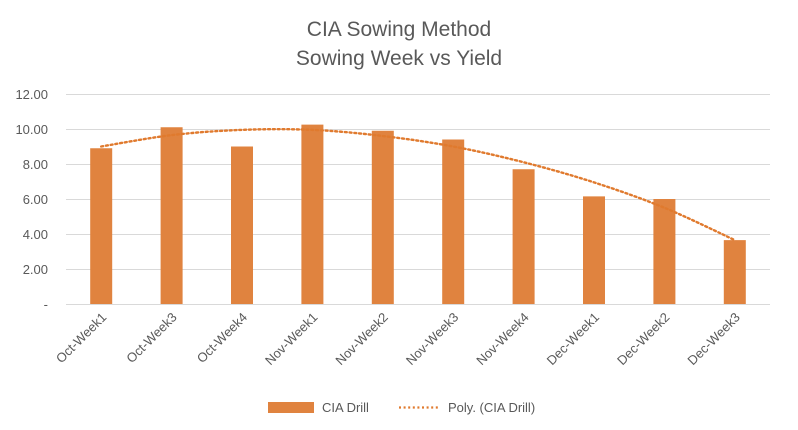 The height and width of the screenshot is (430, 798). What do you see at coordinates (312, 214) in the screenshot?
I see `bar-nov-week1` at bounding box center [312, 214].